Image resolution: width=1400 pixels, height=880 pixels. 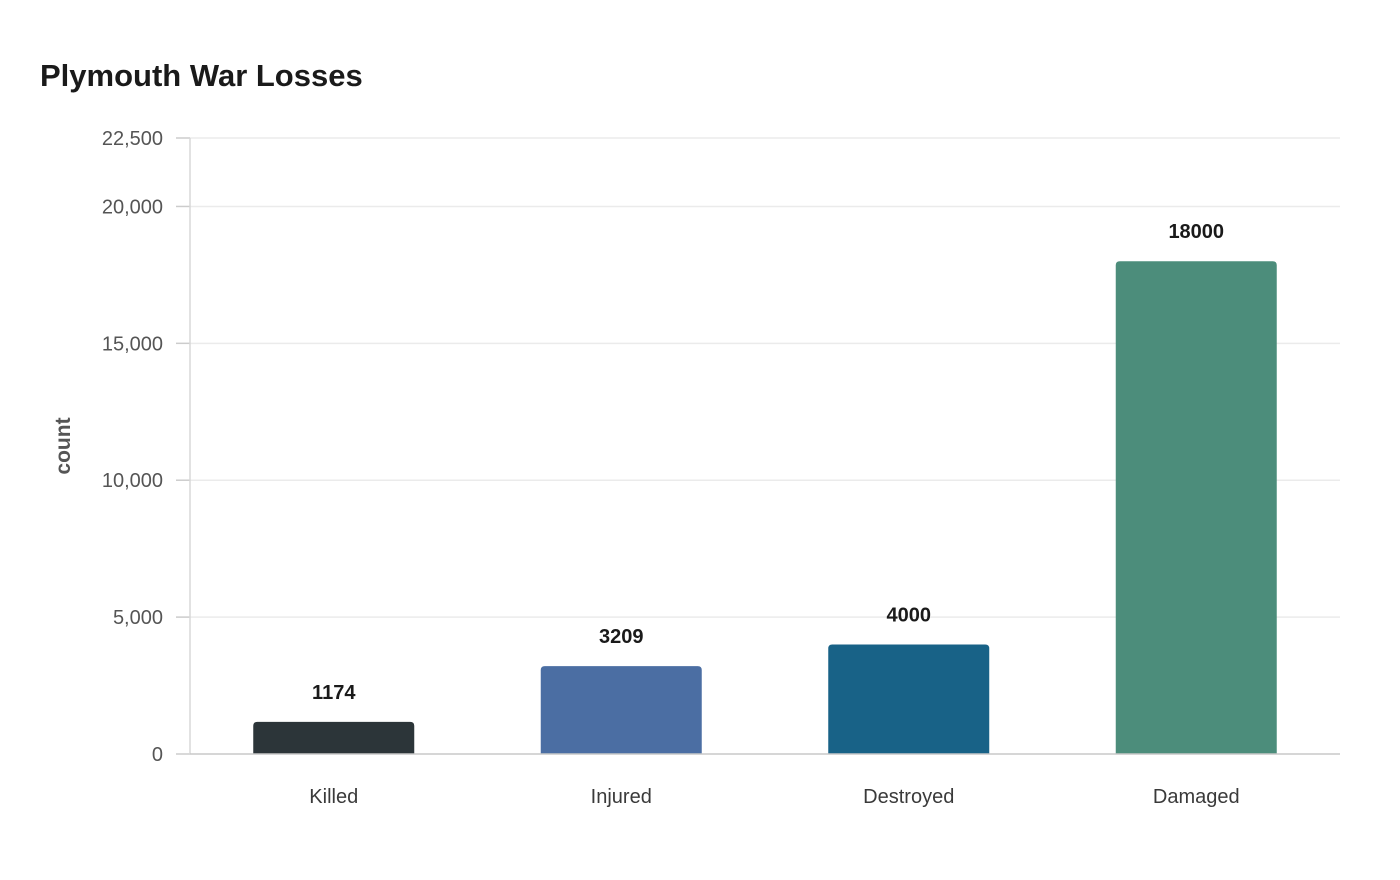 What do you see at coordinates (63, 445) in the screenshot?
I see `y-axis-title: count` at bounding box center [63, 445].